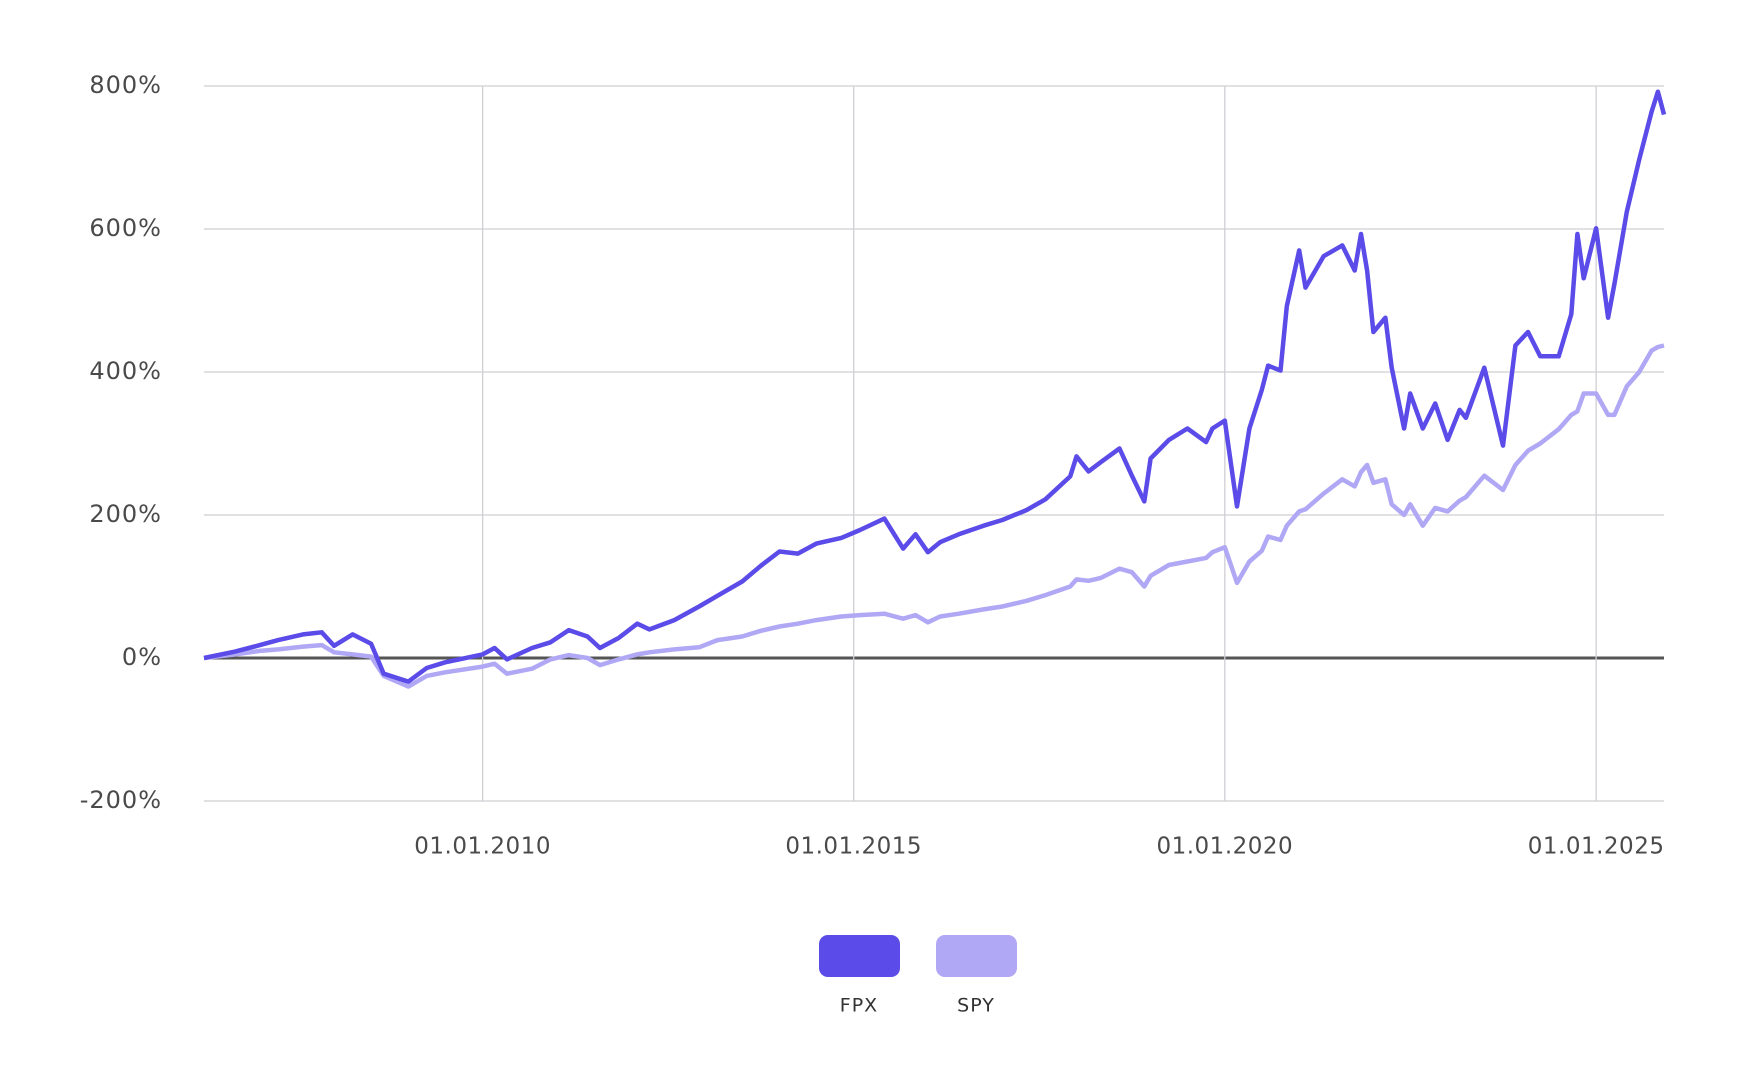 Image resolution: width=1738 pixels, height=1086 pixels. What do you see at coordinates (1224, 847) in the screenshot?
I see `x-tick-label: 01.01.2020` at bounding box center [1224, 847].